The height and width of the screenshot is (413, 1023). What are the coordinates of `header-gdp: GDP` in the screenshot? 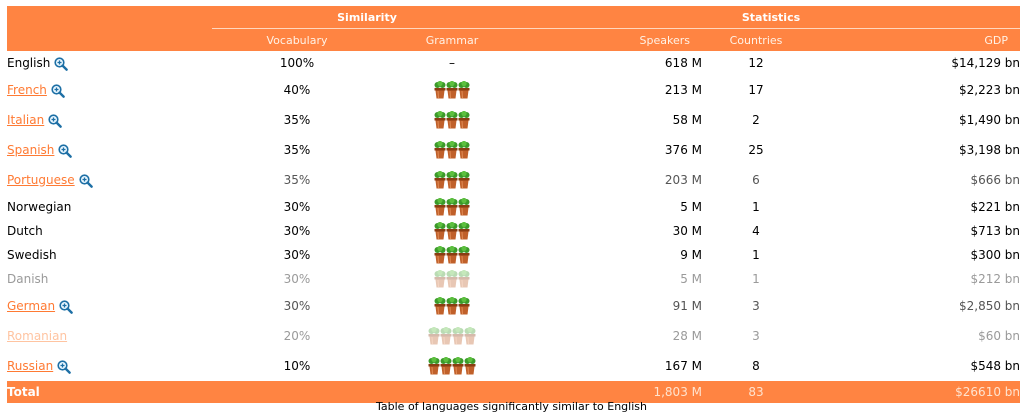 It's located at (915, 39).